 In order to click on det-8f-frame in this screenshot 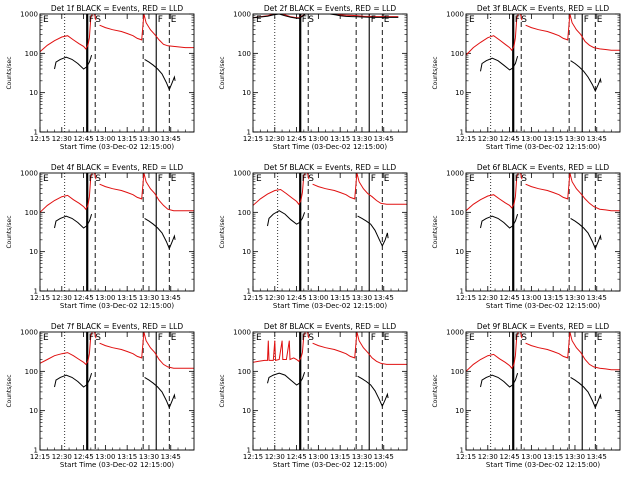, I will do `click(330, 391)`.